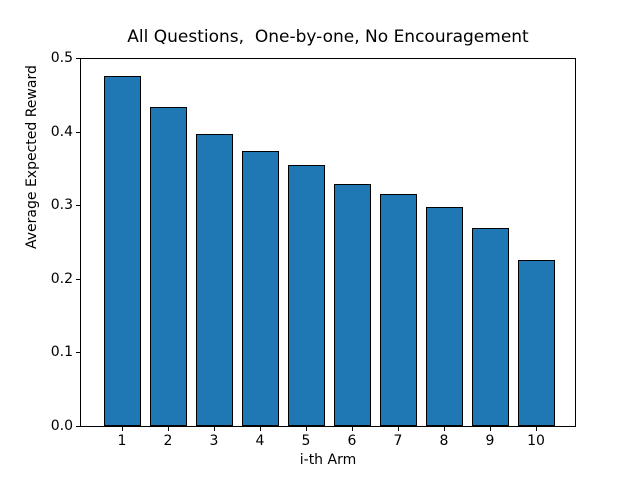  I want to click on y-tick-label: 0.4, so click(61, 132).